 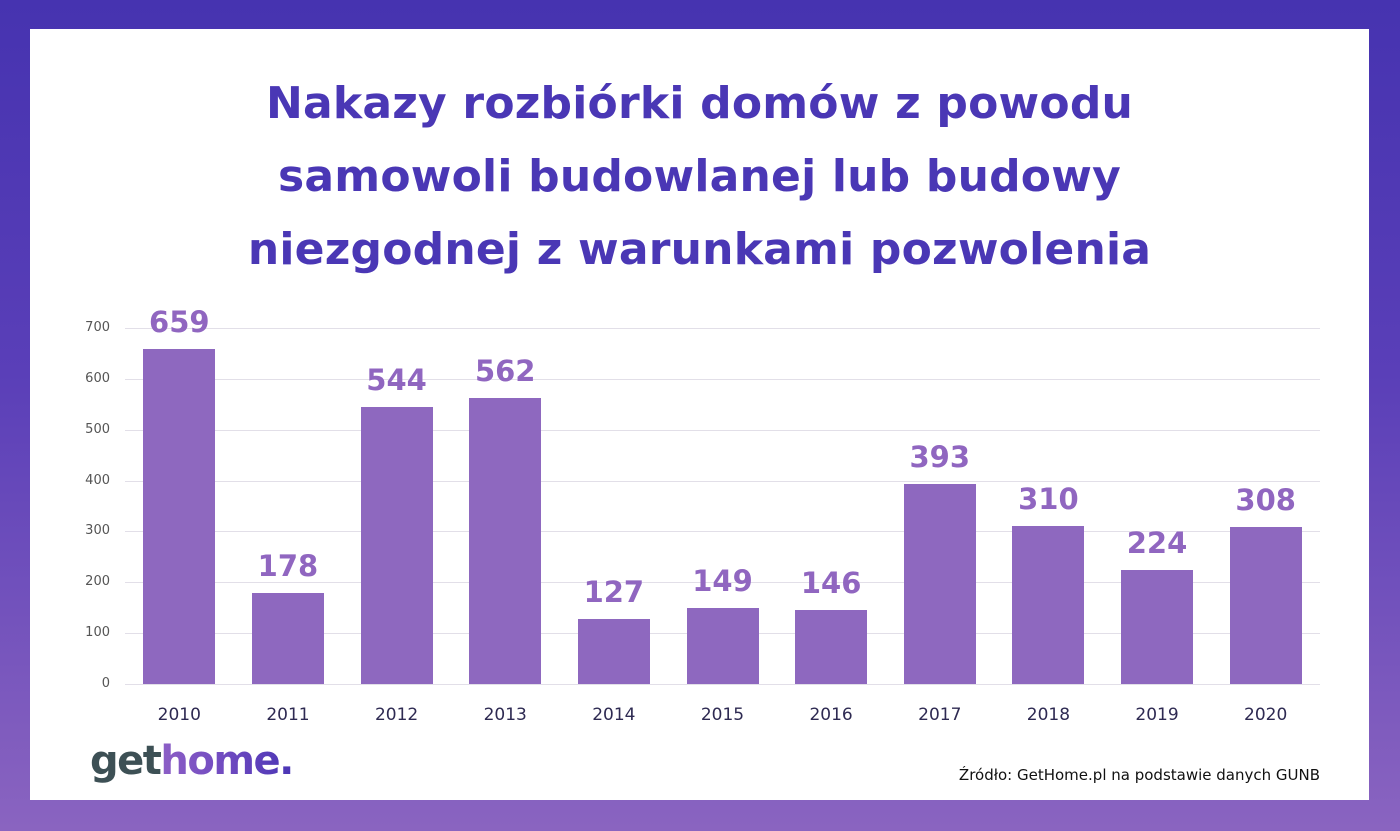 I want to click on x-axis-tick-label: 2017, so click(x=940, y=715).